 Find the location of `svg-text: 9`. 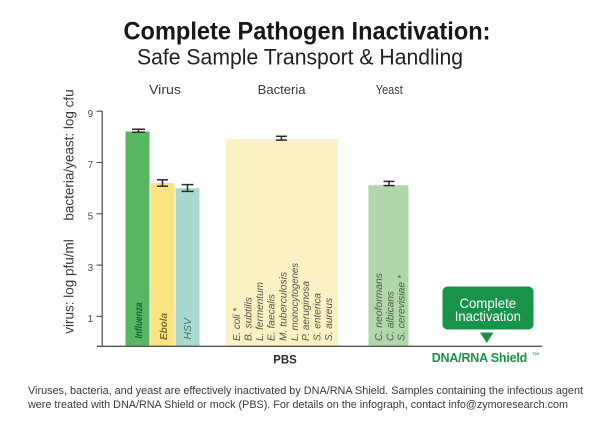

svg-text: 9 is located at coordinates (91, 114).